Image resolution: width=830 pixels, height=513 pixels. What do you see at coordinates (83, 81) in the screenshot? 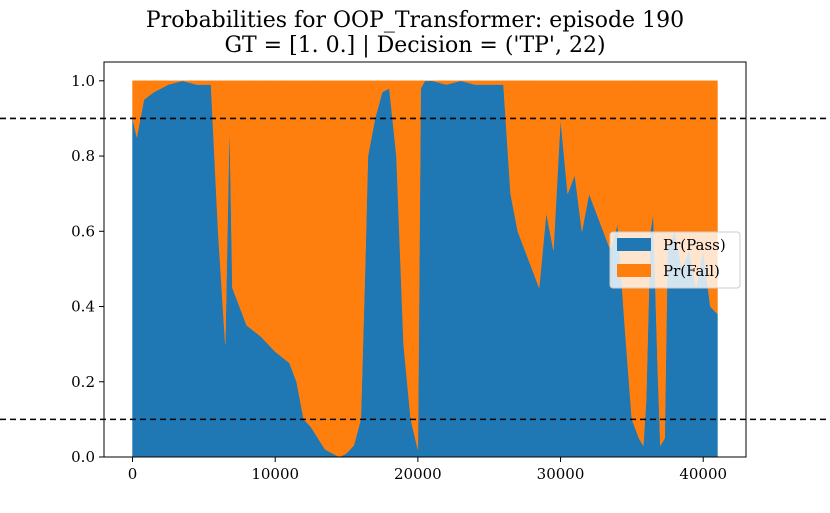
I see `y-tick-label: 1.0` at bounding box center [83, 81].